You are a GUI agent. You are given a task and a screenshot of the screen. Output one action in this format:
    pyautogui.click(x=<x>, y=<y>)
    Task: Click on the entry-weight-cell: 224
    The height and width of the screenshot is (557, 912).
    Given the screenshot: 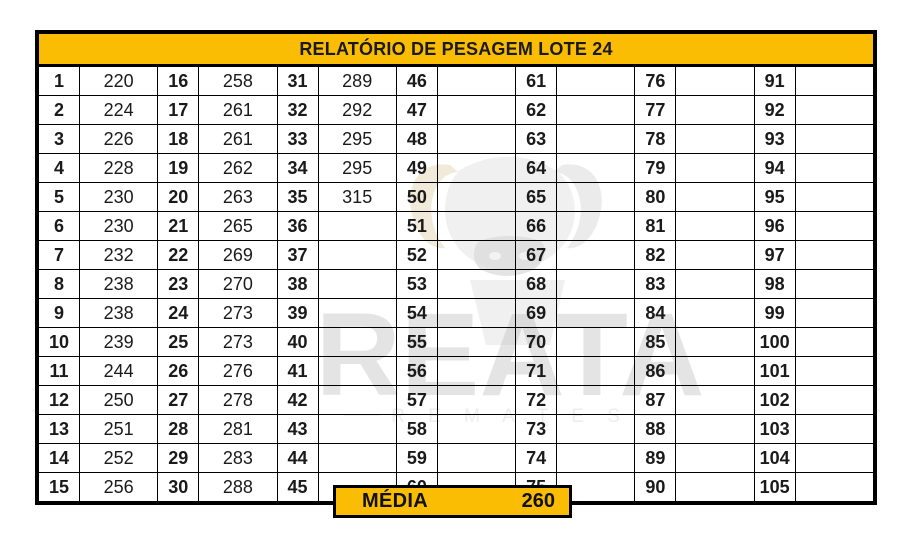 What is the action you would take?
    pyautogui.click(x=119, y=110)
    